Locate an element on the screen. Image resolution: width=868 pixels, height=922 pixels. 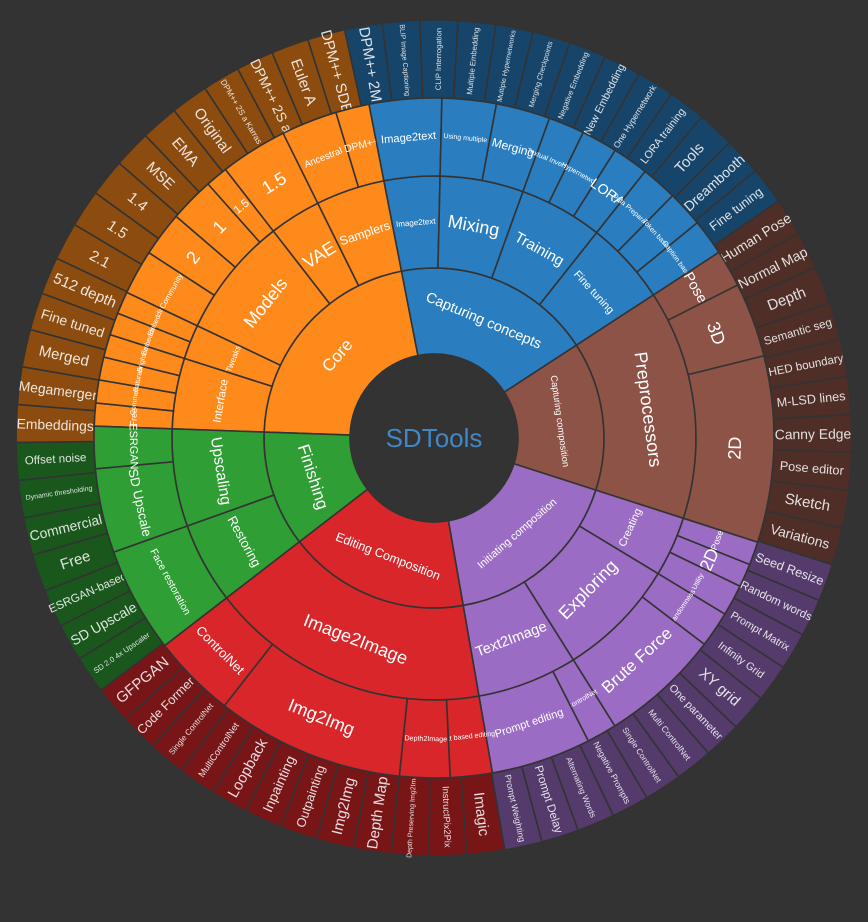
segment-esrgan is located at coordinates (133, 447).